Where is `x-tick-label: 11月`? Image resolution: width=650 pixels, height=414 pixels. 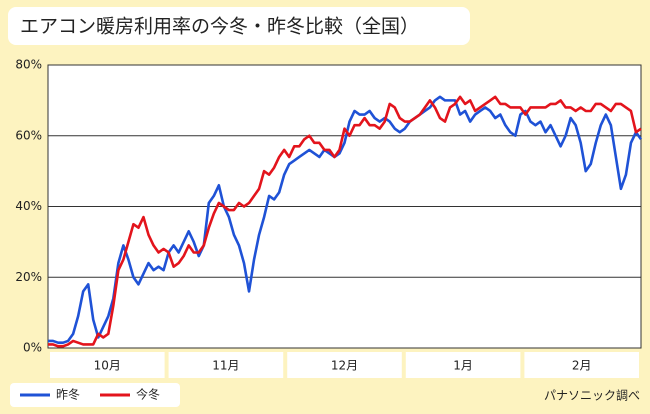 x-tick-label: 11月 is located at coordinates (225, 366).